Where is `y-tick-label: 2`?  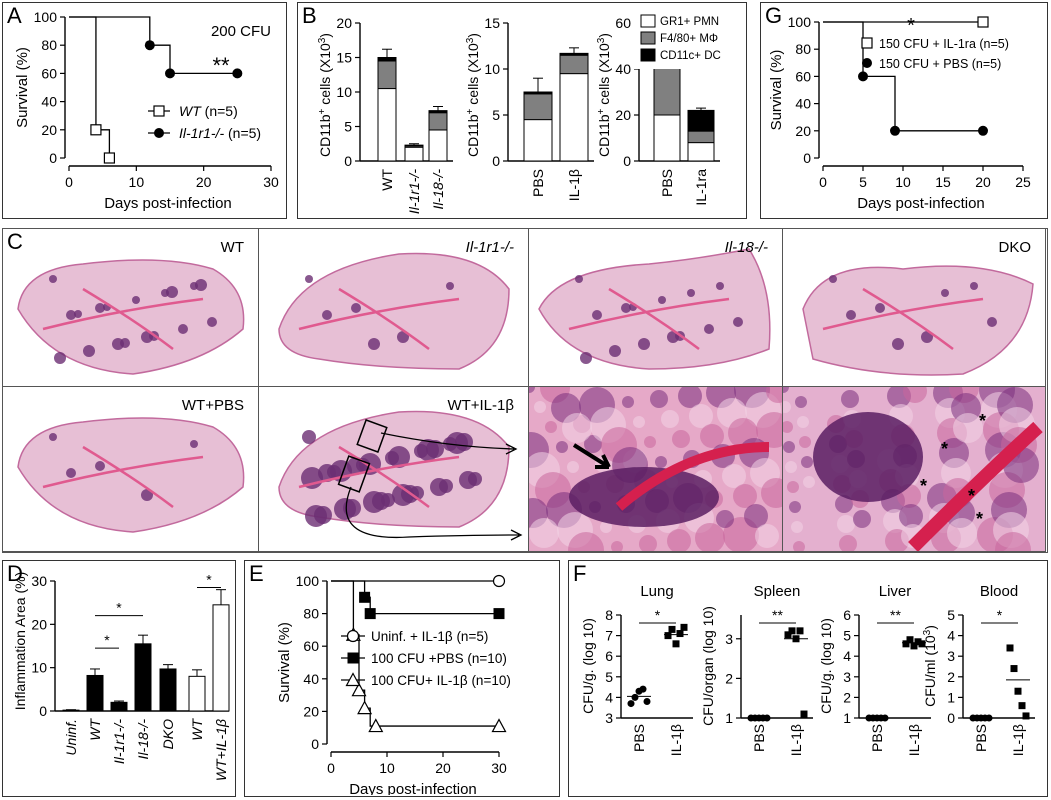 y-tick-label: 2 is located at coordinates (847, 697).